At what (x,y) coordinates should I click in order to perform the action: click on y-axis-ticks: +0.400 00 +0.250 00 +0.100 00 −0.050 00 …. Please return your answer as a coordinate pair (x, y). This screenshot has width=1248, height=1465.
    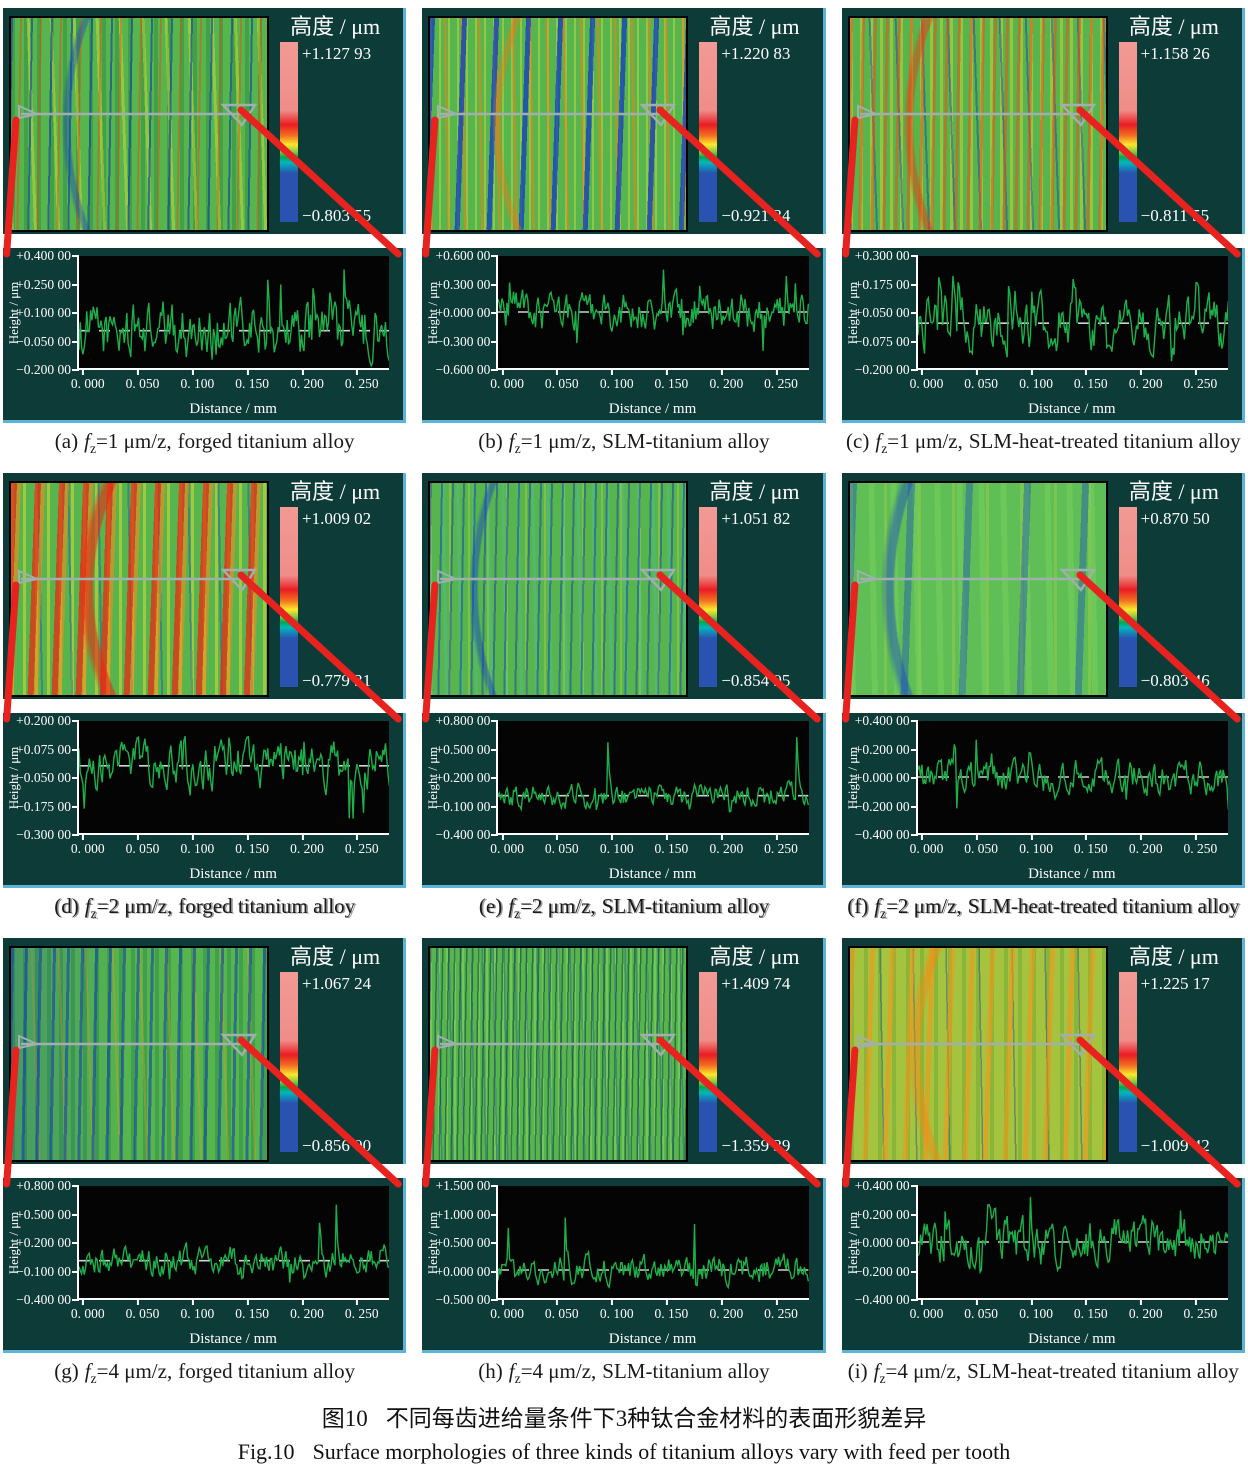
    Looking at the image, I should click on (41, 312).